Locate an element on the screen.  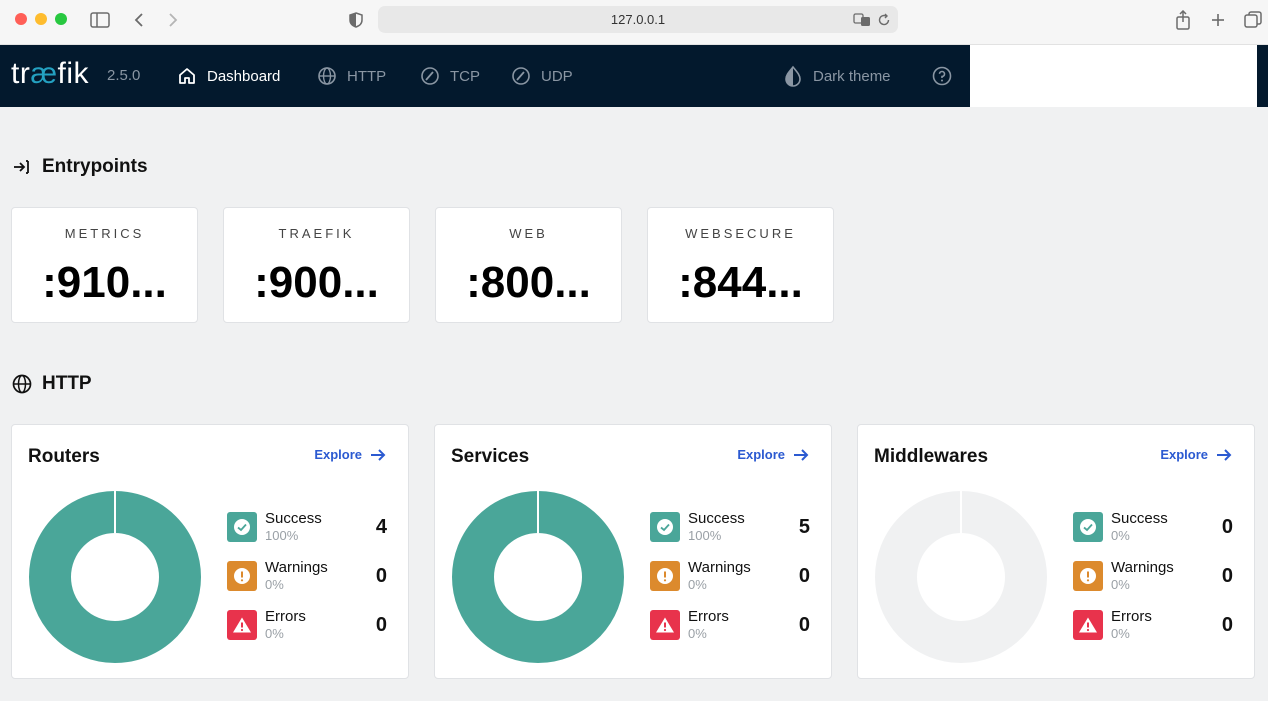
translate-icon is located at coordinates (862, 20).